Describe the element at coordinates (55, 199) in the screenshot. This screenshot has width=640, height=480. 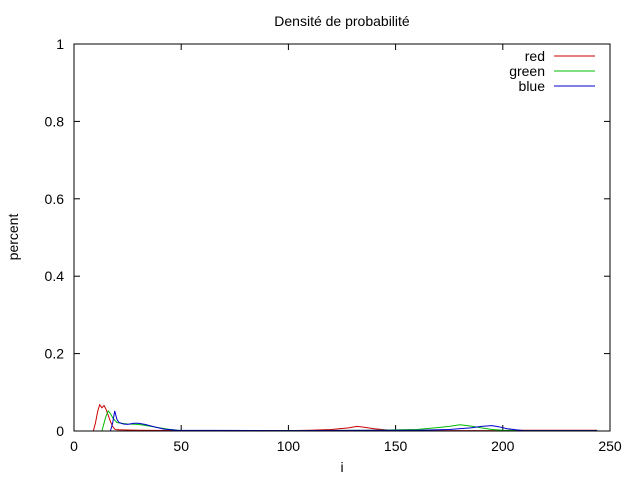
I see `y-tick-label: 0.6` at that location.